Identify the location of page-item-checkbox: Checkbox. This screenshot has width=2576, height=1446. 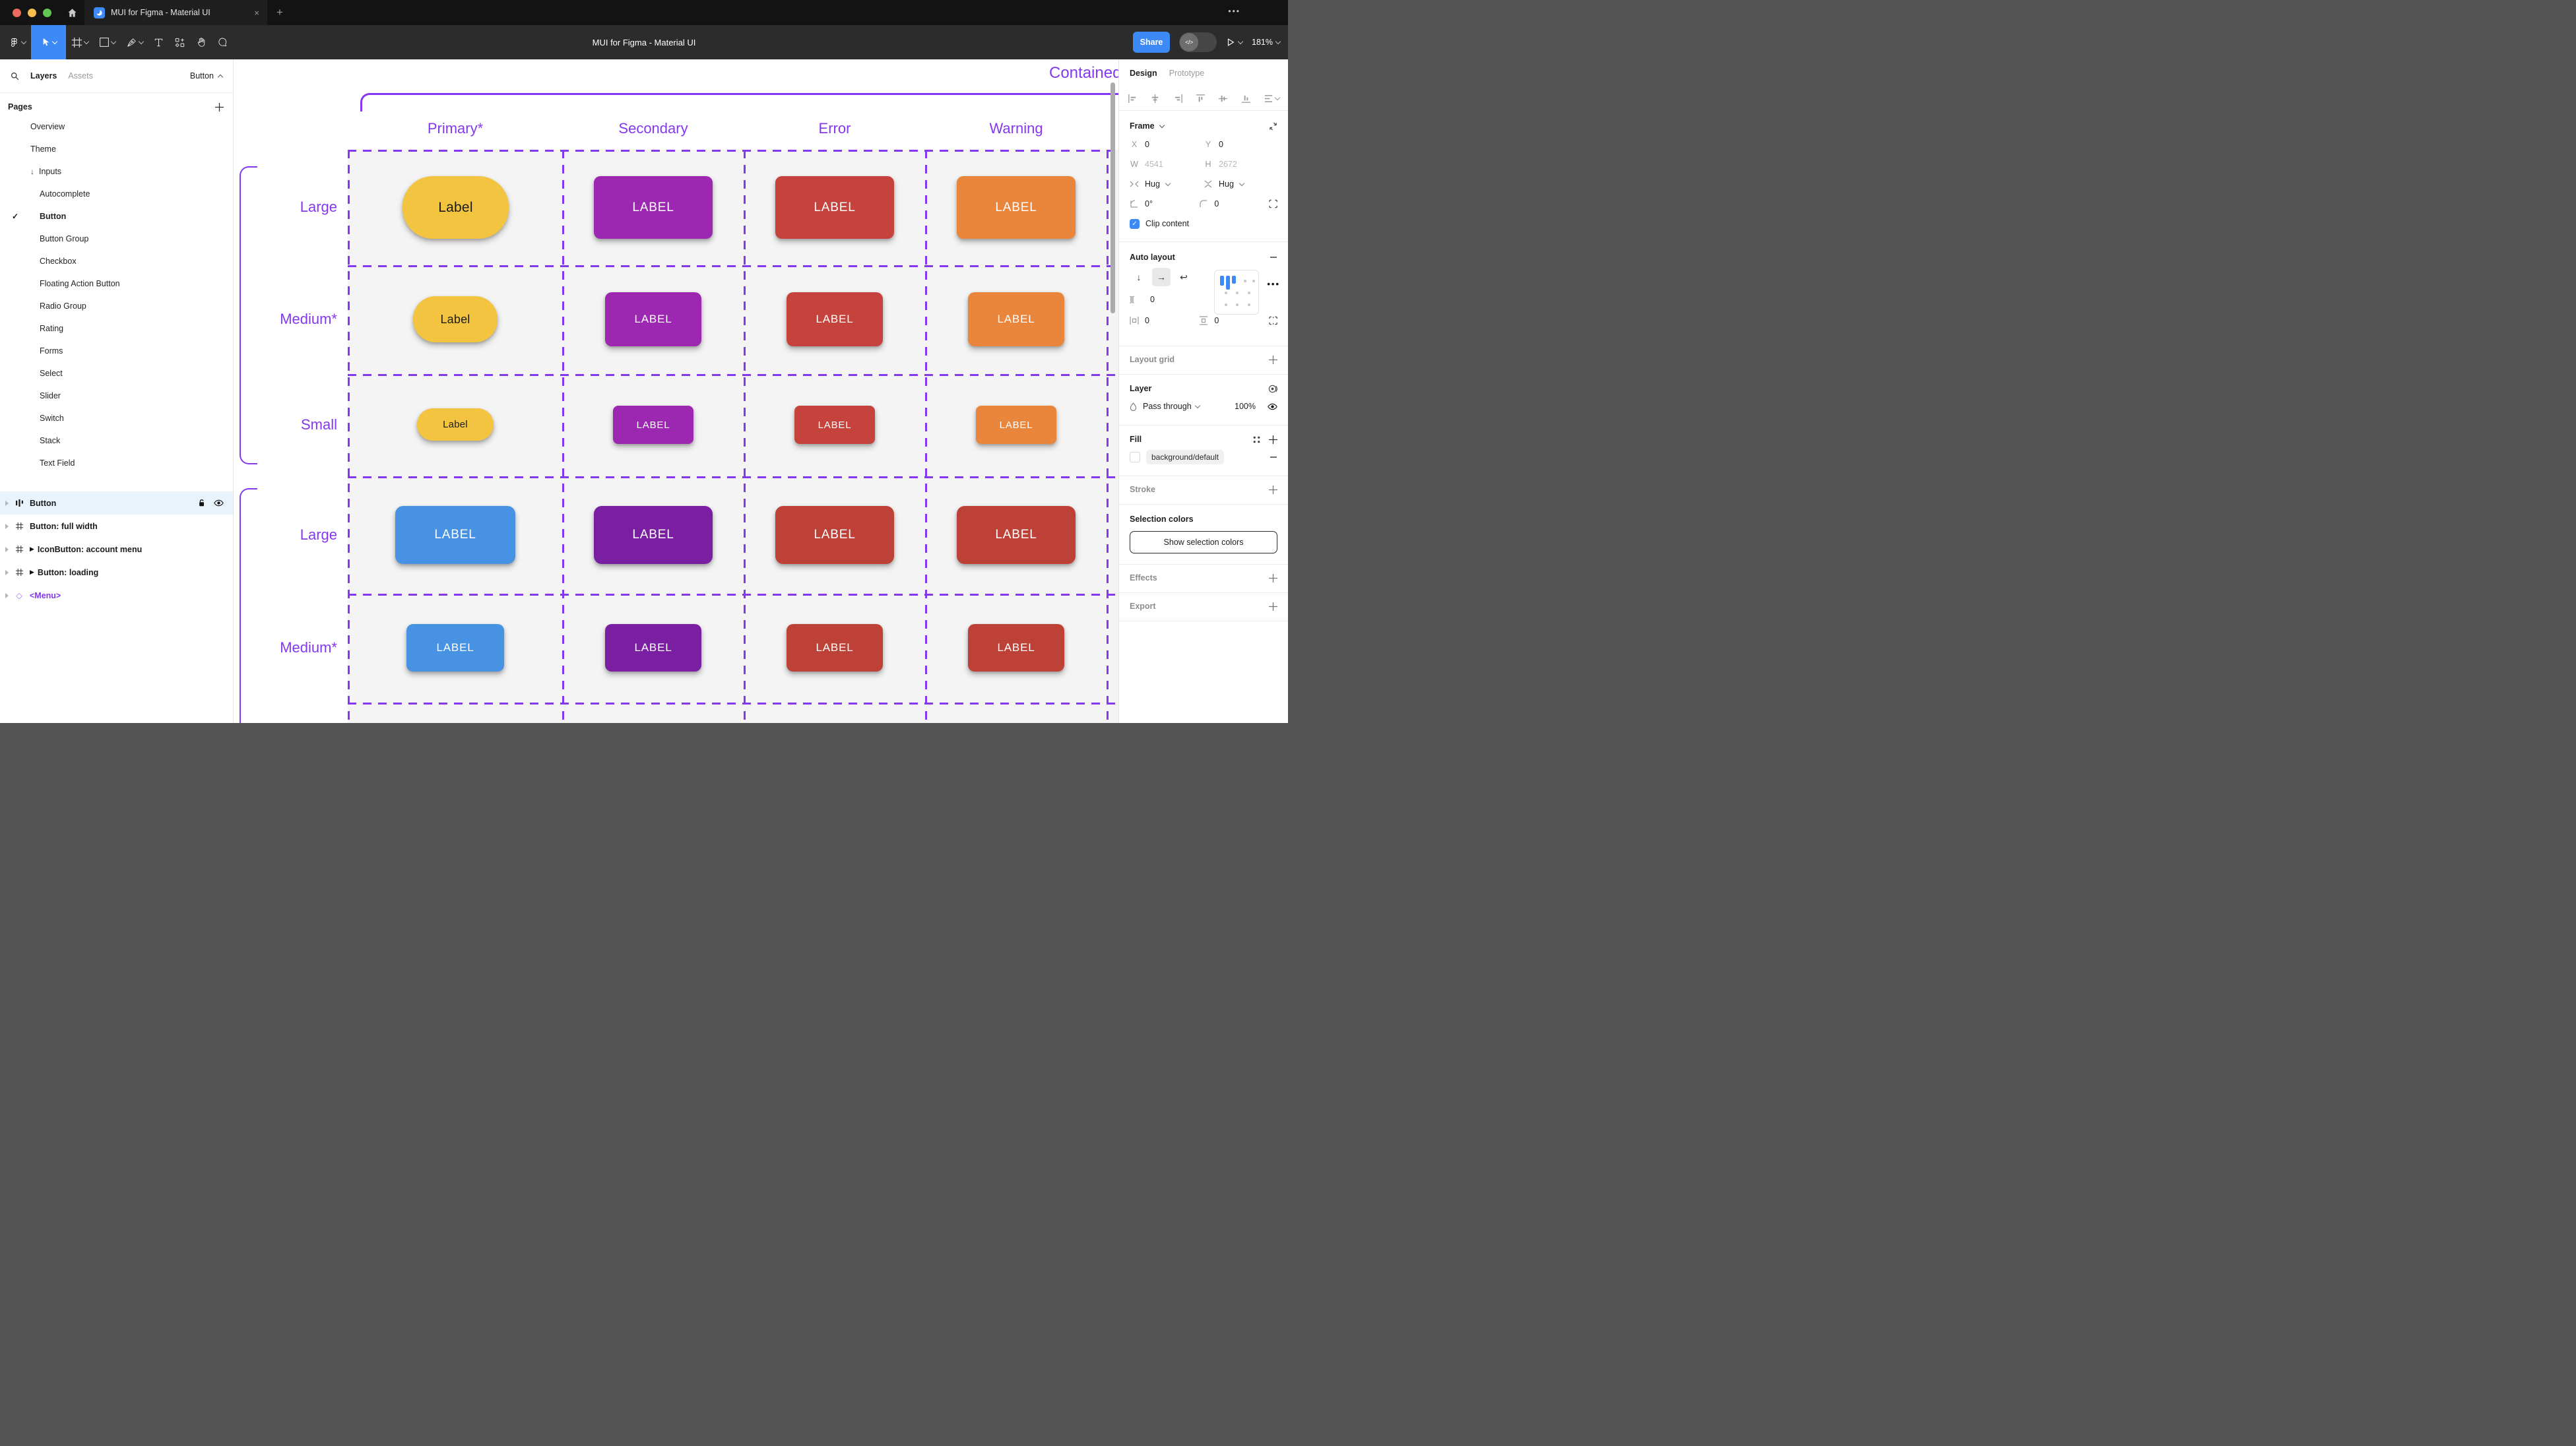
(58, 261).